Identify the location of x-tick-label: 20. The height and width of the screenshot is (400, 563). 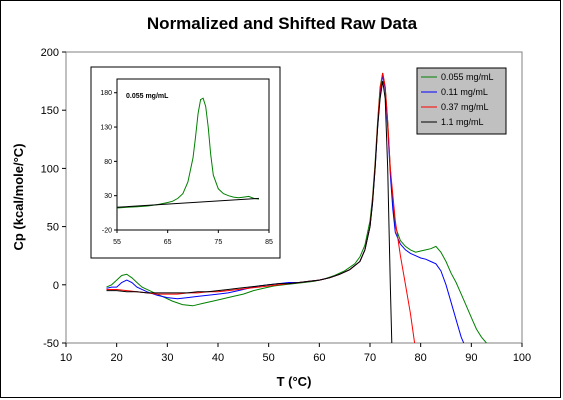
(117, 358).